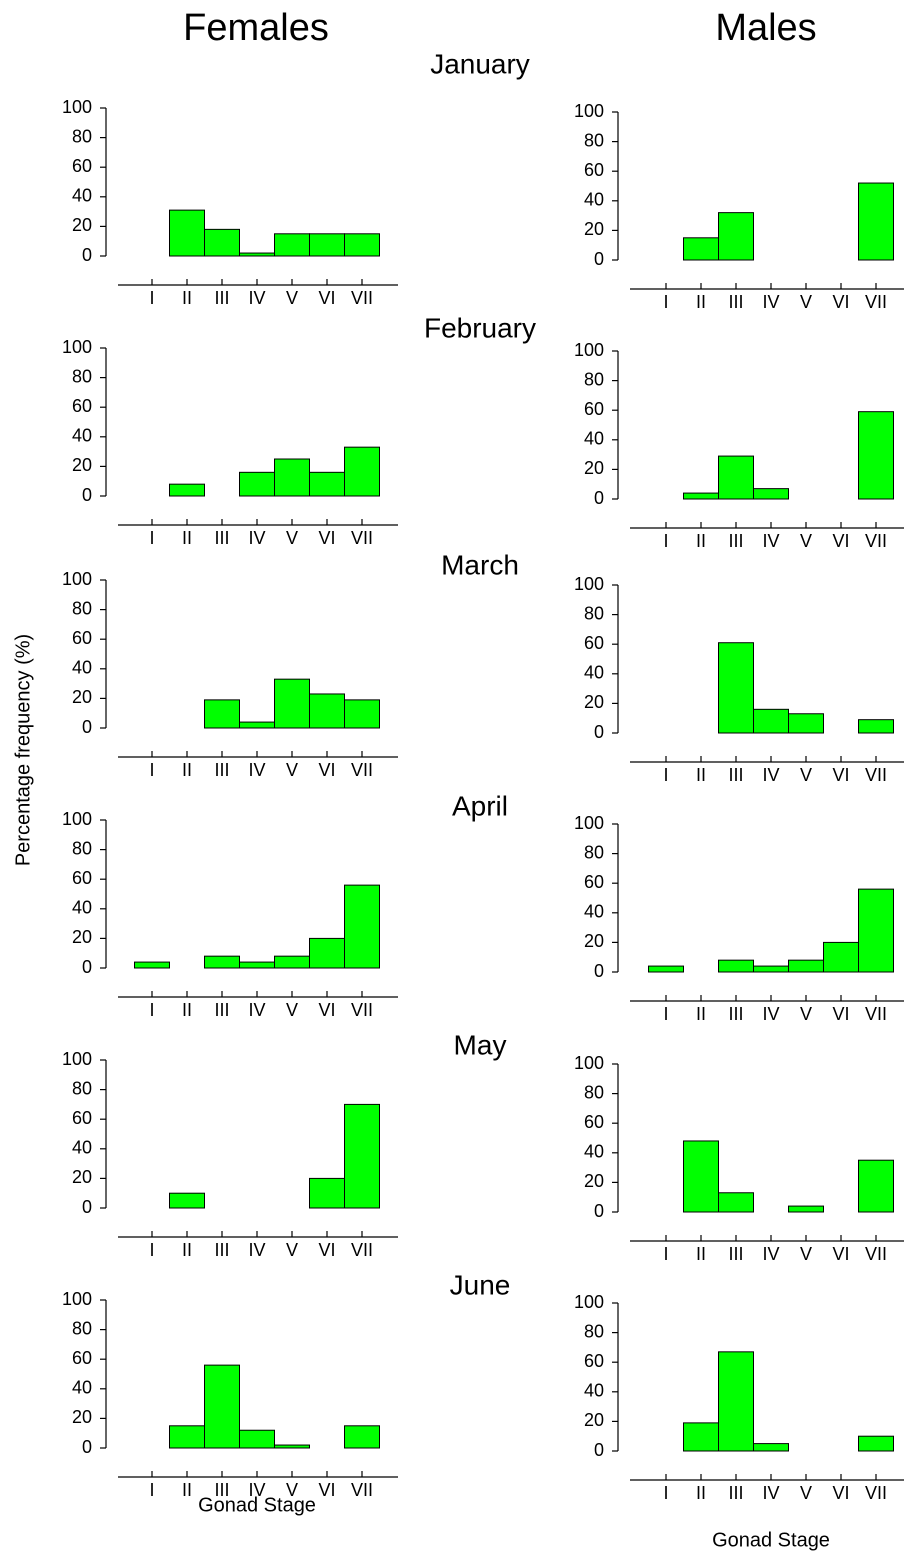 This screenshot has width=904, height=1555. What do you see at coordinates (480, 805) in the screenshot?
I see `month-title: April` at bounding box center [480, 805].